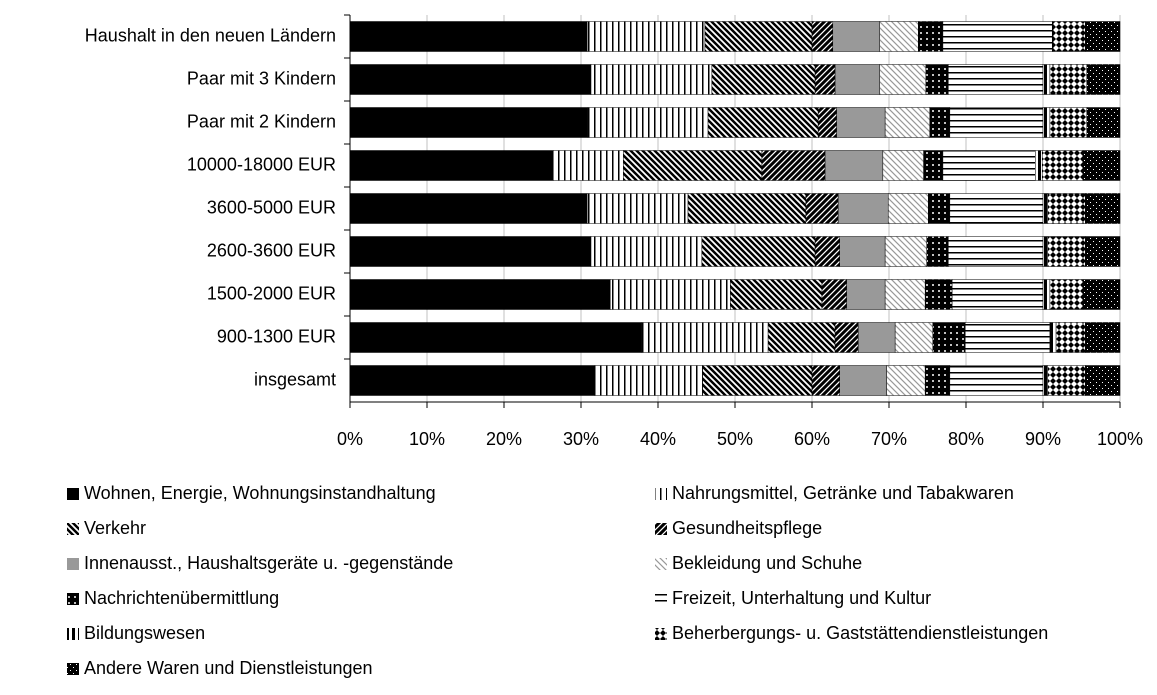 This screenshot has height=695, width=1157. Describe the element at coordinates (295, 379) in the screenshot. I see `y-tick-label: insgesamt` at that location.